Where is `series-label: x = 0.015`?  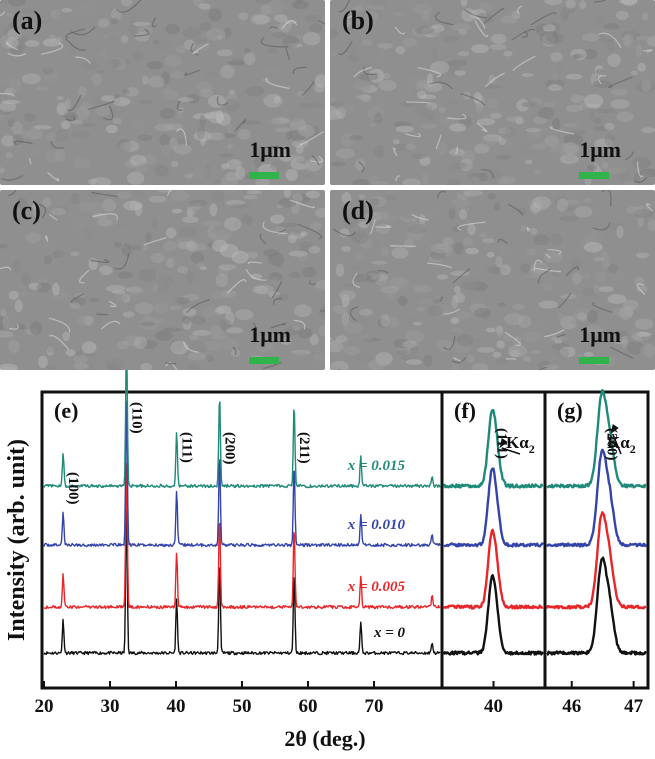 series-label: x = 0.015 is located at coordinates (376, 466).